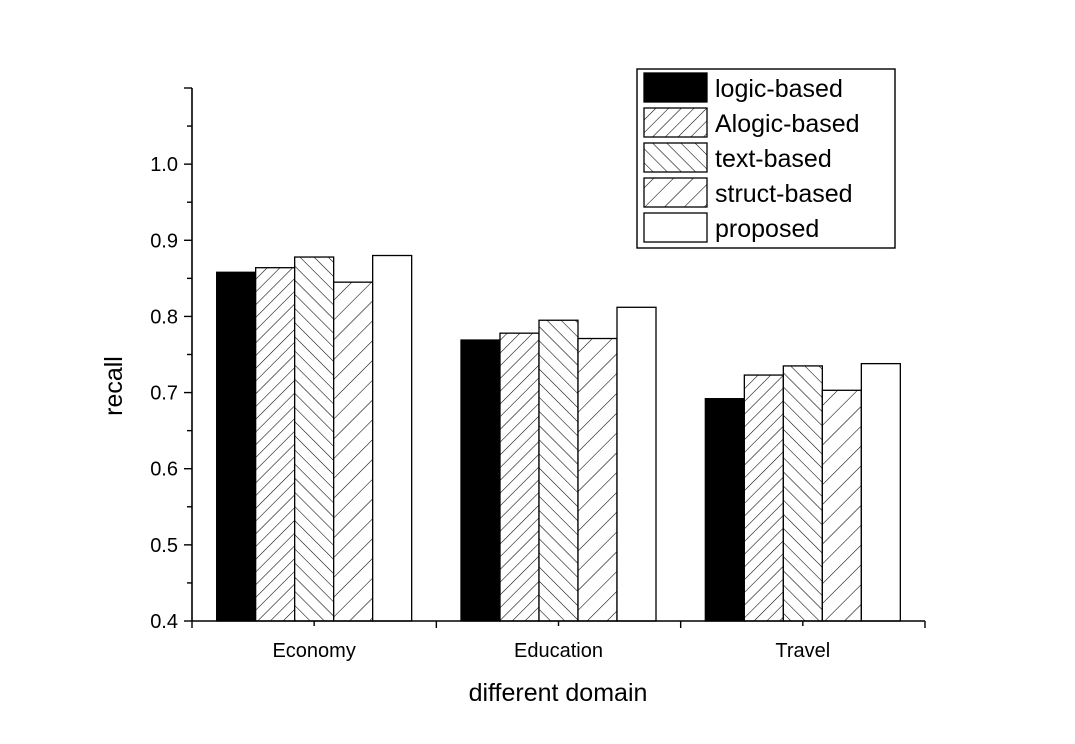  What do you see at coordinates (675, 87) in the screenshot?
I see `legend-swatch-logic-based` at bounding box center [675, 87].